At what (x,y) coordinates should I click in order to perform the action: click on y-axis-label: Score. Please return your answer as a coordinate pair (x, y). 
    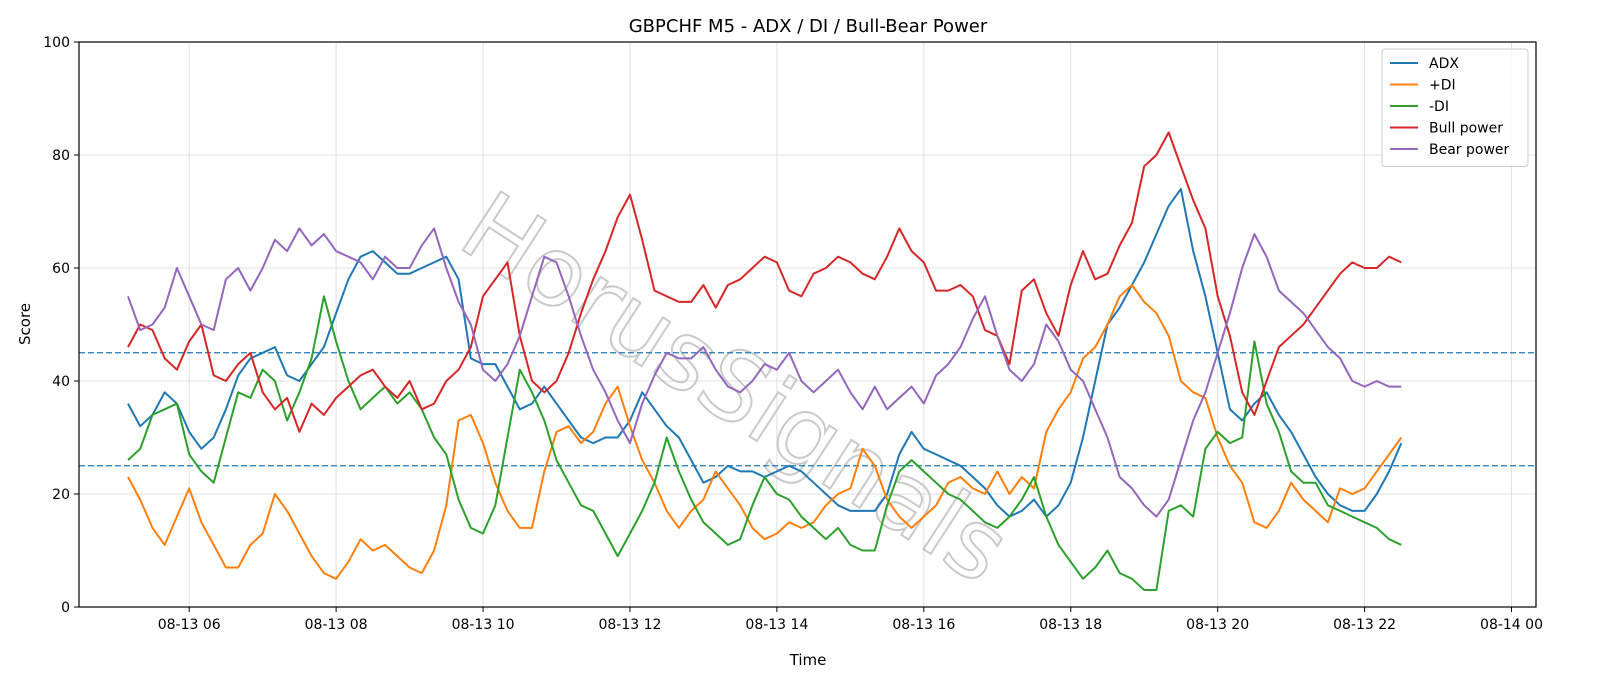
    Looking at the image, I should click on (25, 324).